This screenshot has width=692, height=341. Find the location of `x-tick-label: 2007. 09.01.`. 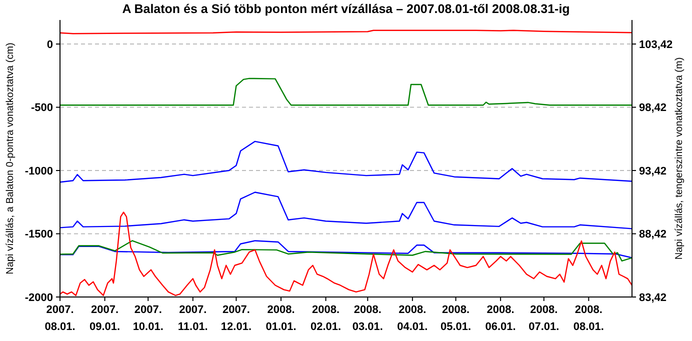

x-tick-label: 2007. 09.01. is located at coordinates (104, 318).